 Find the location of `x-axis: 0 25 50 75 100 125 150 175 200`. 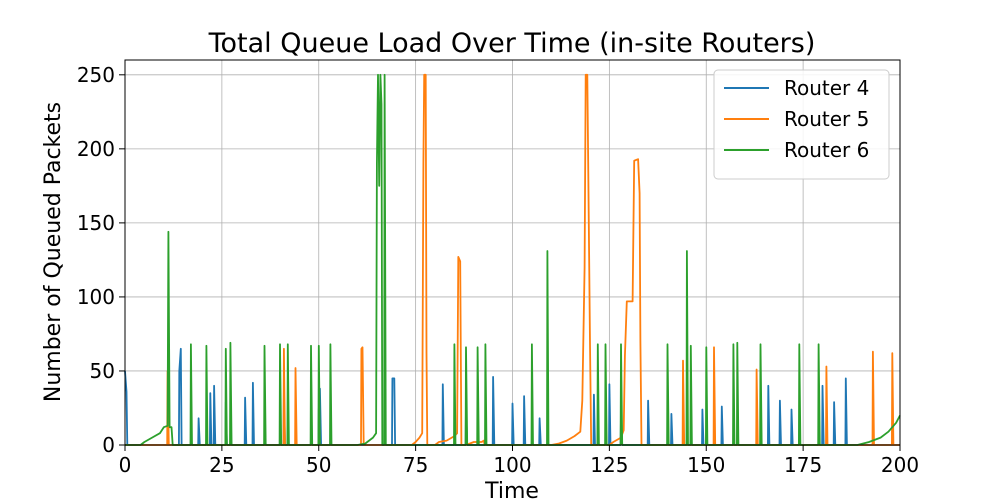

x-axis: 0 25 50 75 100 125 150 175 200 is located at coordinates (519, 461).